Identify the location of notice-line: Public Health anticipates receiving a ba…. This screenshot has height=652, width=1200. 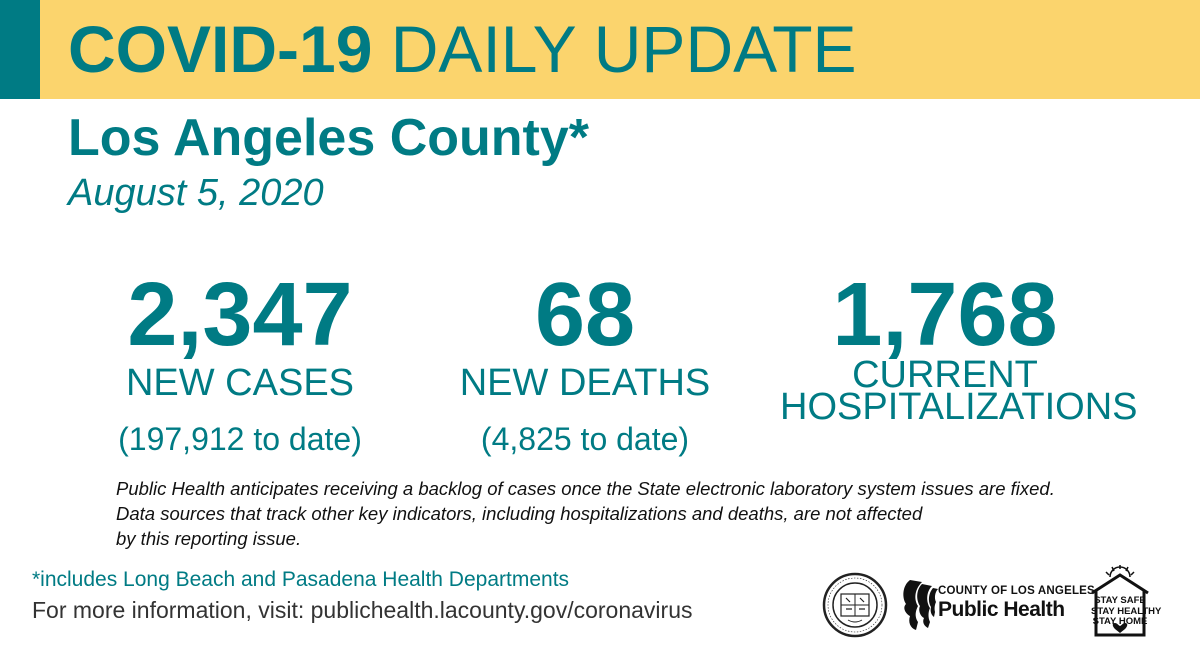
(585, 488).